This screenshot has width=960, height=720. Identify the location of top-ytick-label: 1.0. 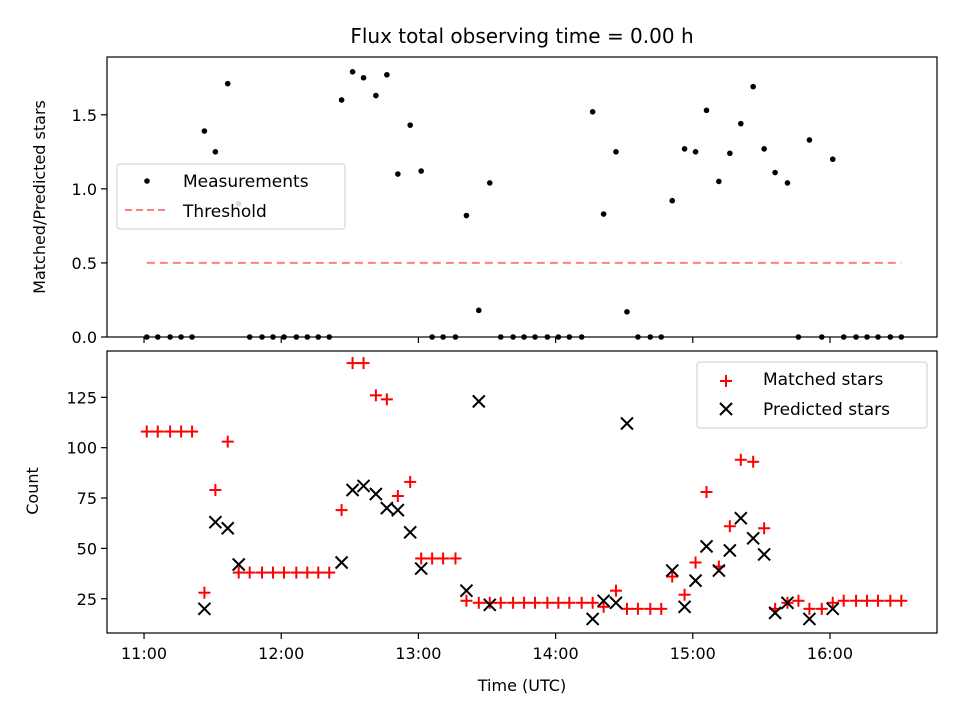
(84, 189).